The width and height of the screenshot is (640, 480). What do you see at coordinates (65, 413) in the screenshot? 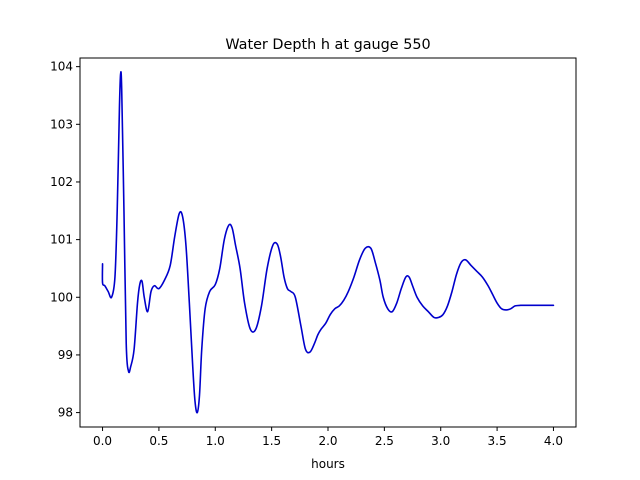
I see `y-tick-label: 98` at bounding box center [65, 413].